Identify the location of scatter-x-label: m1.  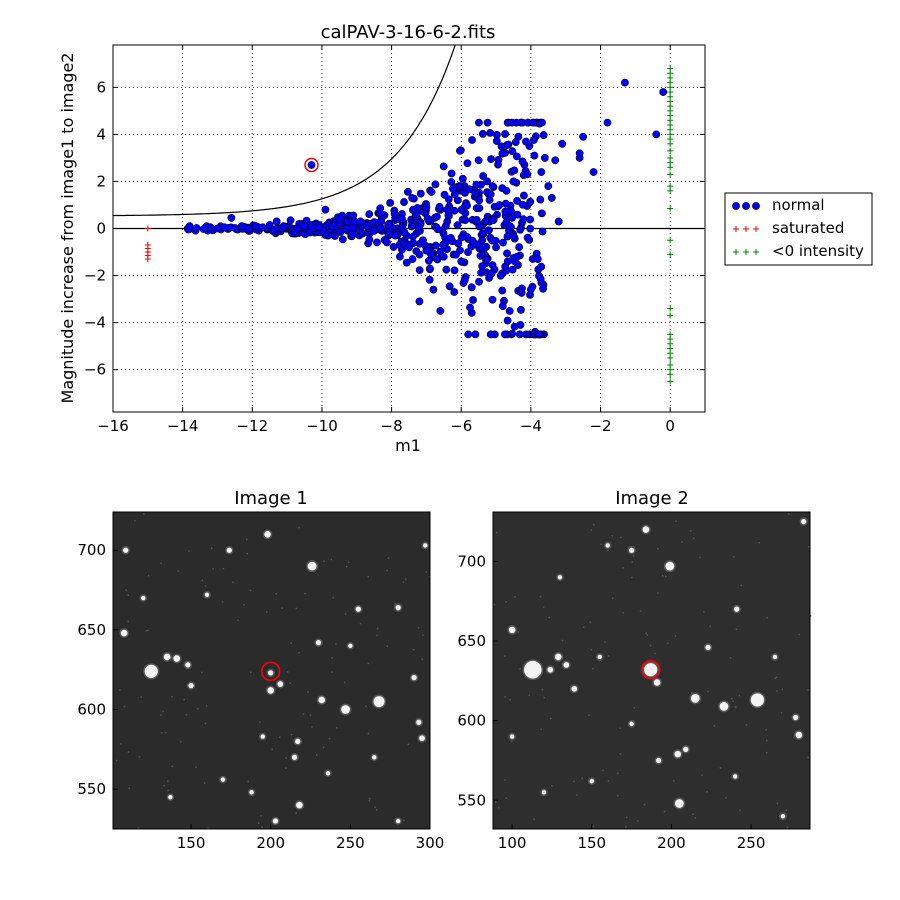
(408, 445).